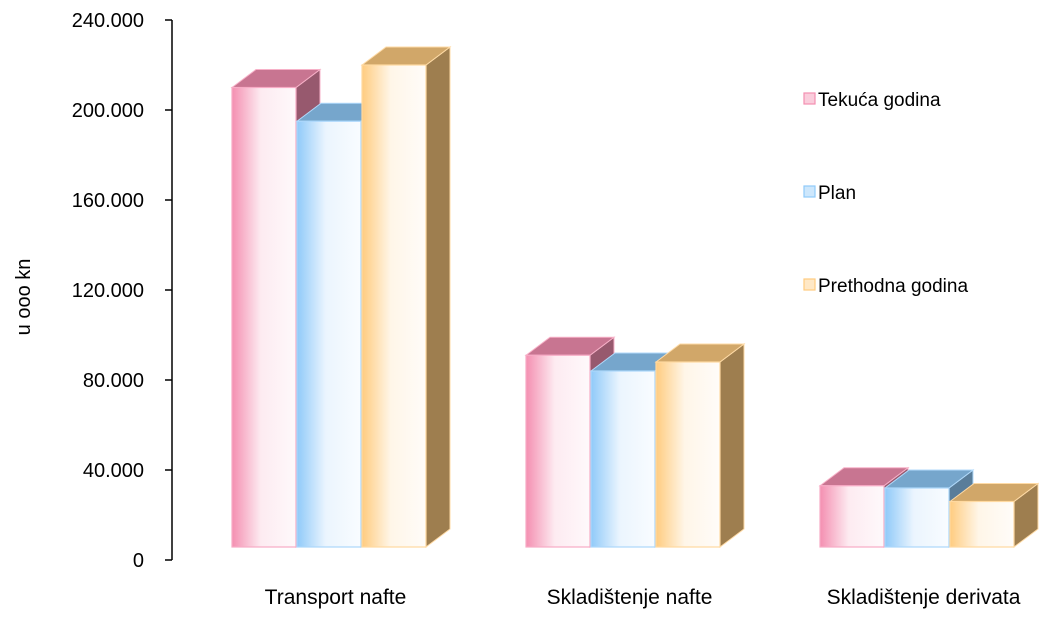  What do you see at coordinates (924, 597) in the screenshot?
I see `x-tick-label: Skladištenje derivata` at bounding box center [924, 597].